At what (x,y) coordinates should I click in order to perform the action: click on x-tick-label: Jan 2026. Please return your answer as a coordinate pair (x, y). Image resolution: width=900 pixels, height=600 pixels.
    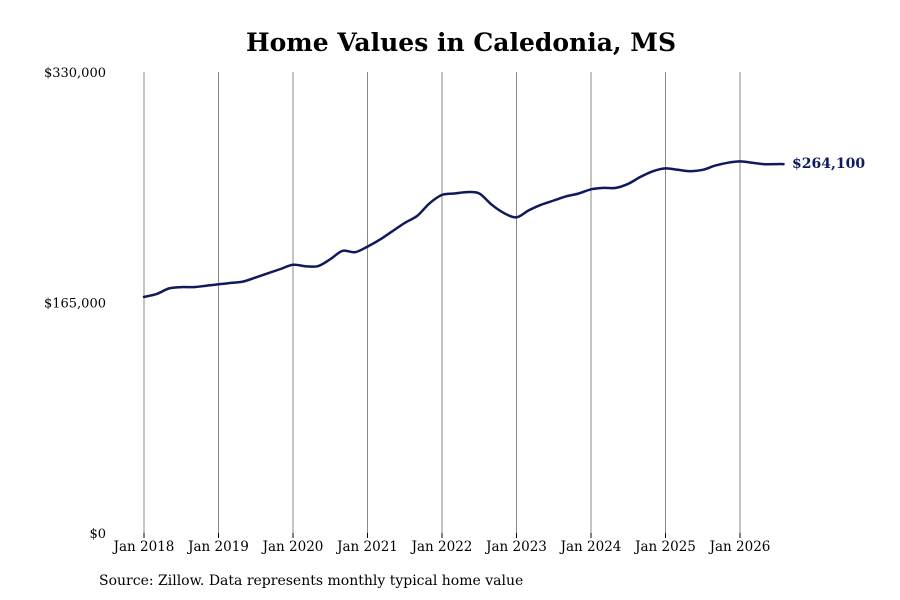
    Looking at the image, I should click on (739, 547).